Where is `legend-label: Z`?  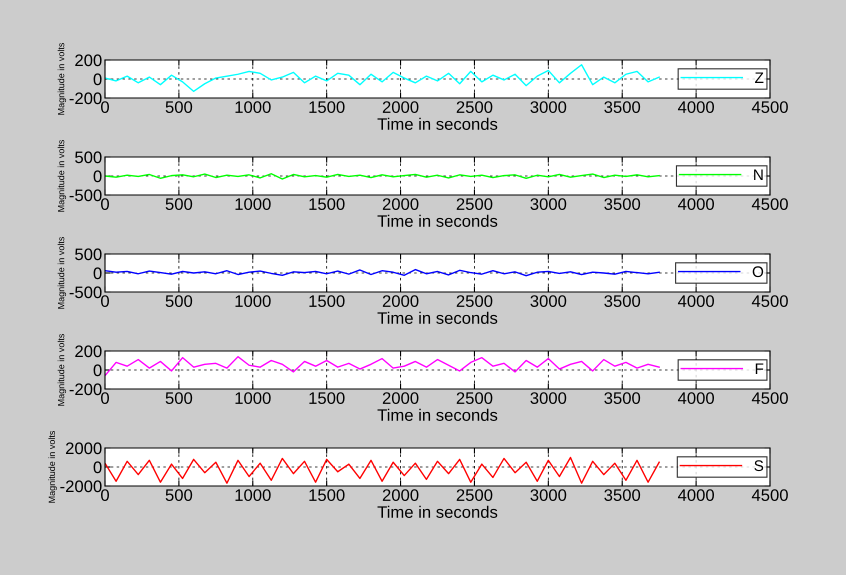 legend-label: Z is located at coordinates (759, 77).